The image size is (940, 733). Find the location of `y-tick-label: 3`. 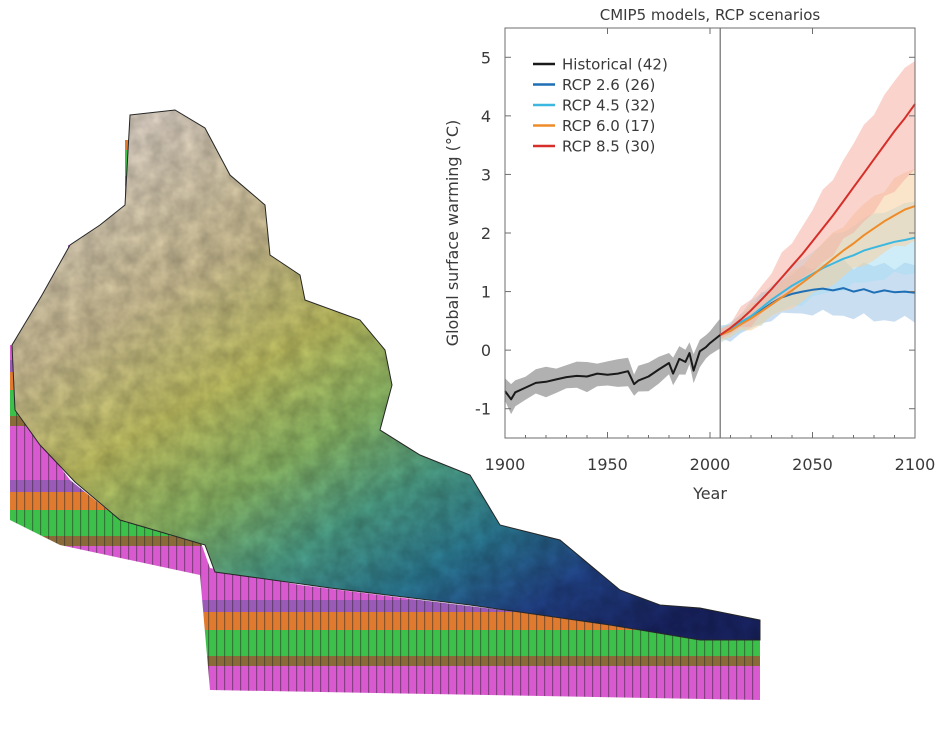

y-tick-label: 3 is located at coordinates (486, 174).